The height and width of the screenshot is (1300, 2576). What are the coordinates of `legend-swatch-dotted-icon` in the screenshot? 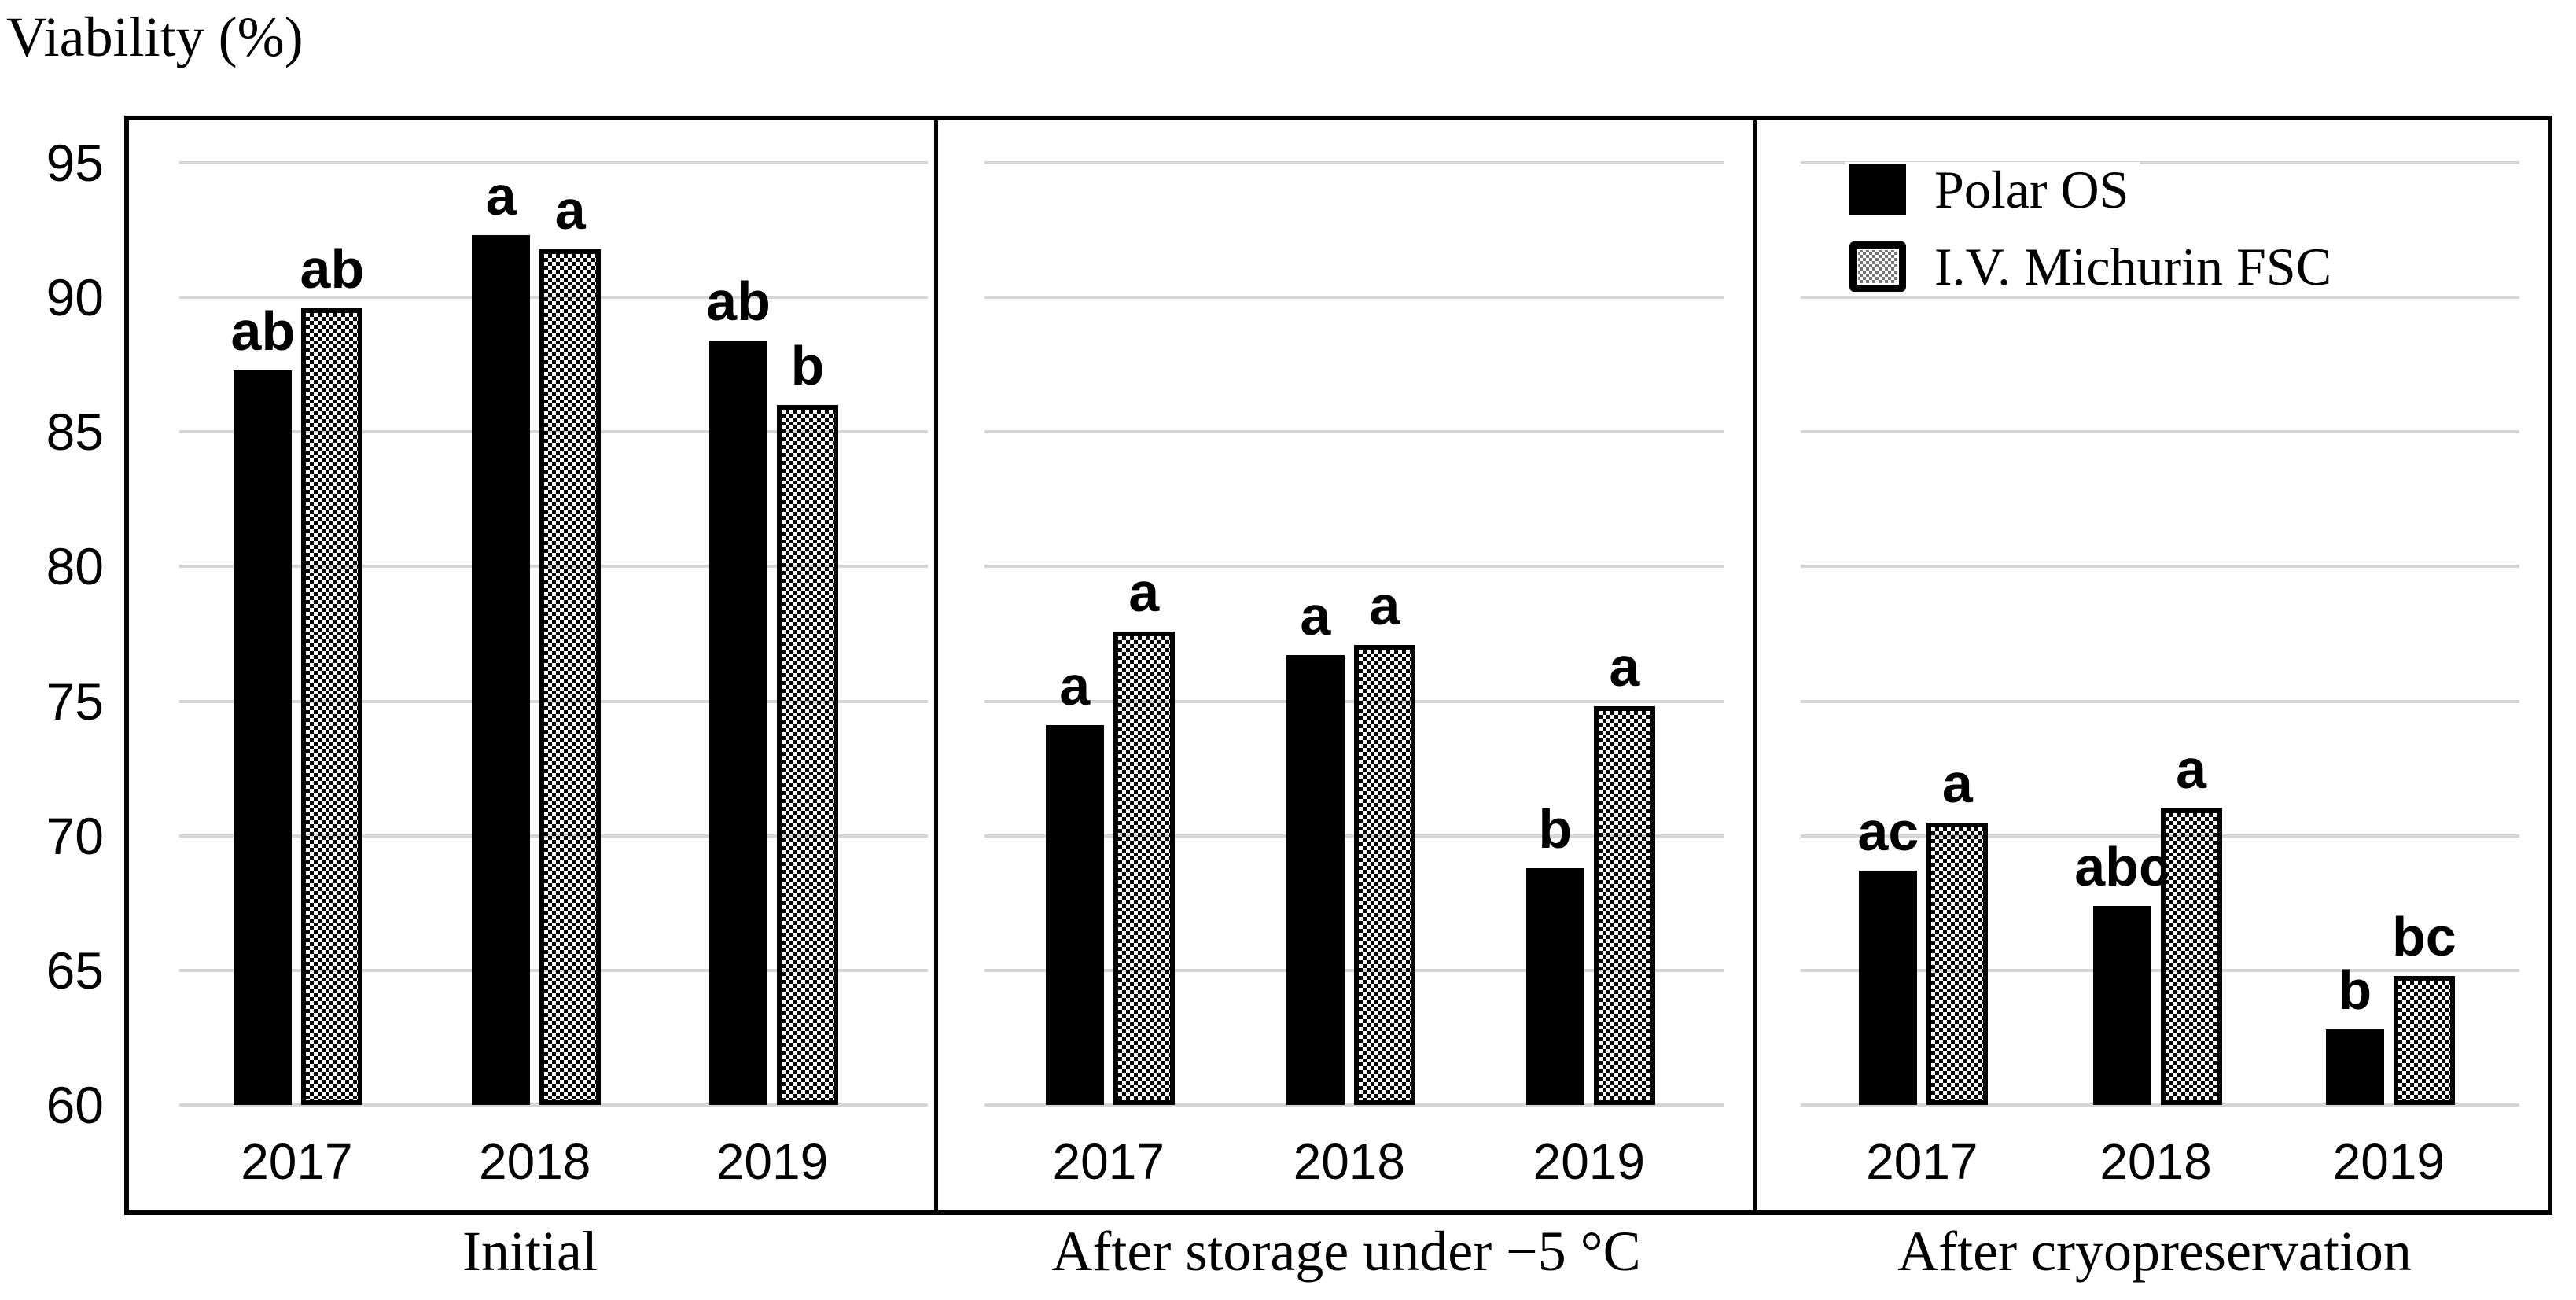 It's located at (1877, 266).